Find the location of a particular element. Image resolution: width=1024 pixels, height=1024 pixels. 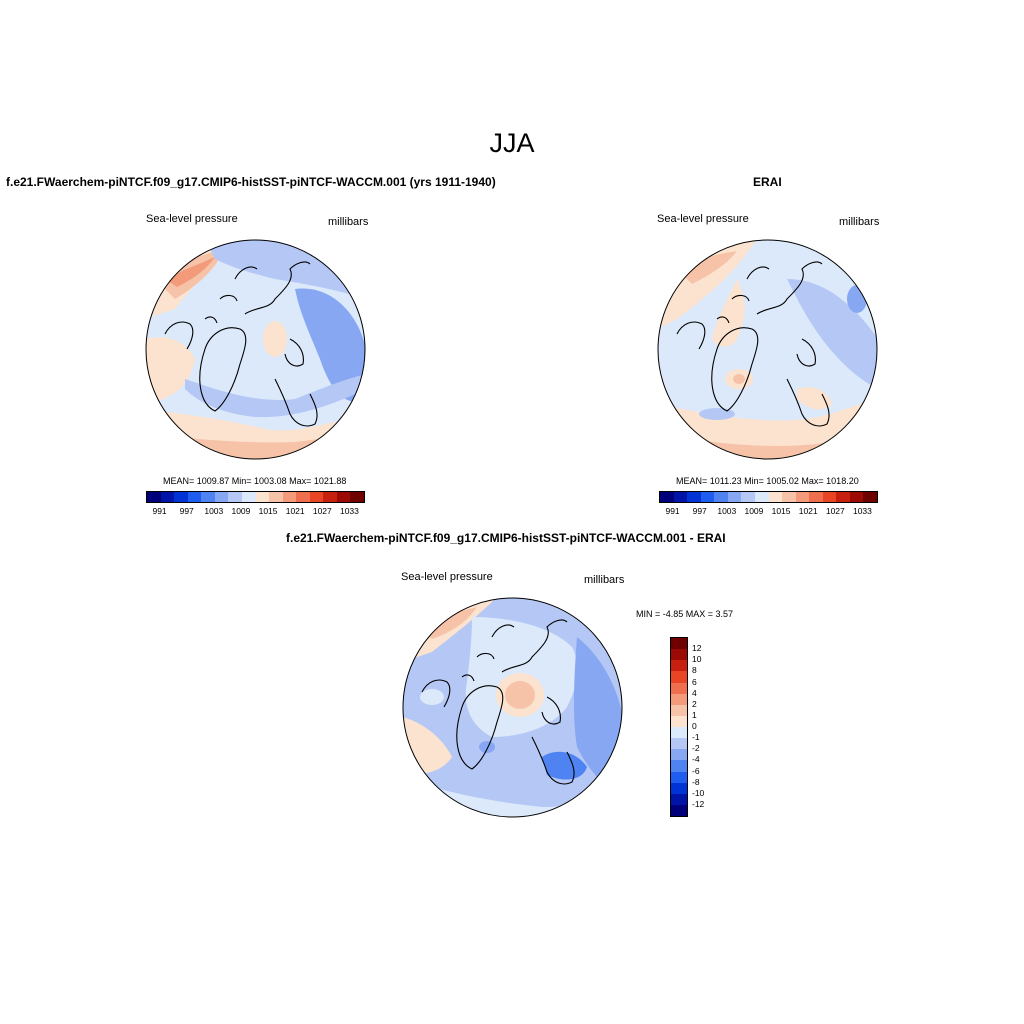

colorbar-tick-label: 0 is located at coordinates (694, 726).